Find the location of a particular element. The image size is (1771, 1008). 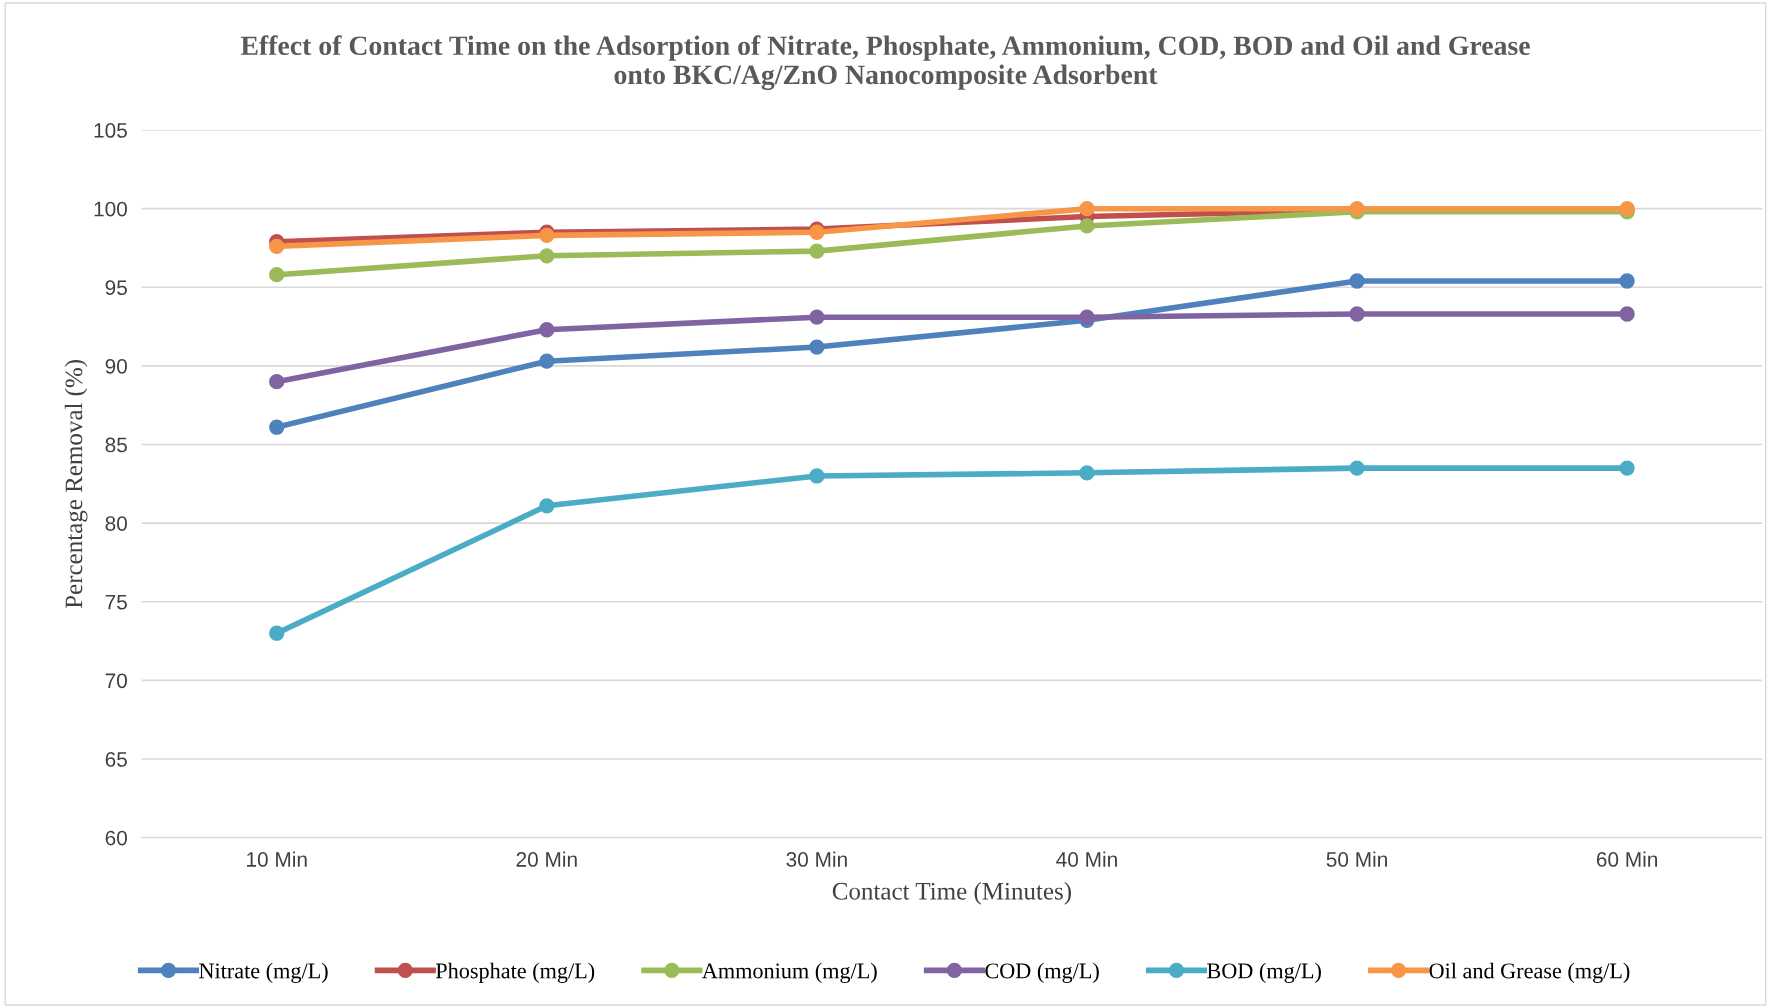

y-tick-label: 85 is located at coordinates (116, 445).